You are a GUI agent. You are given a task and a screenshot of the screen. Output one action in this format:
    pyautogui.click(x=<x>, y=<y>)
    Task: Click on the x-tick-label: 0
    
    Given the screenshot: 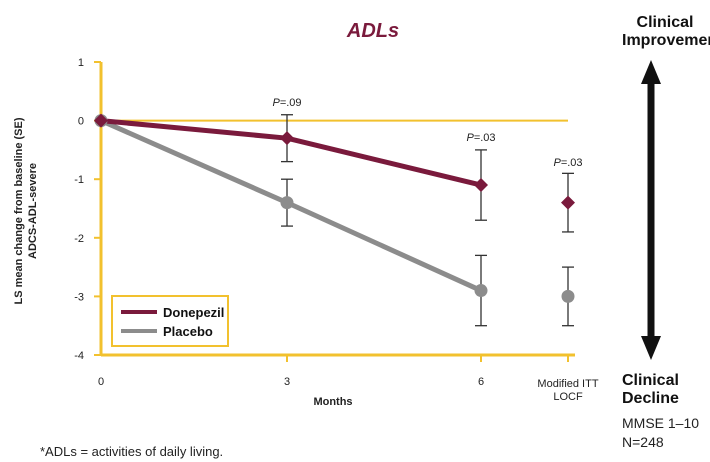 What is the action you would take?
    pyautogui.click(x=101, y=382)
    